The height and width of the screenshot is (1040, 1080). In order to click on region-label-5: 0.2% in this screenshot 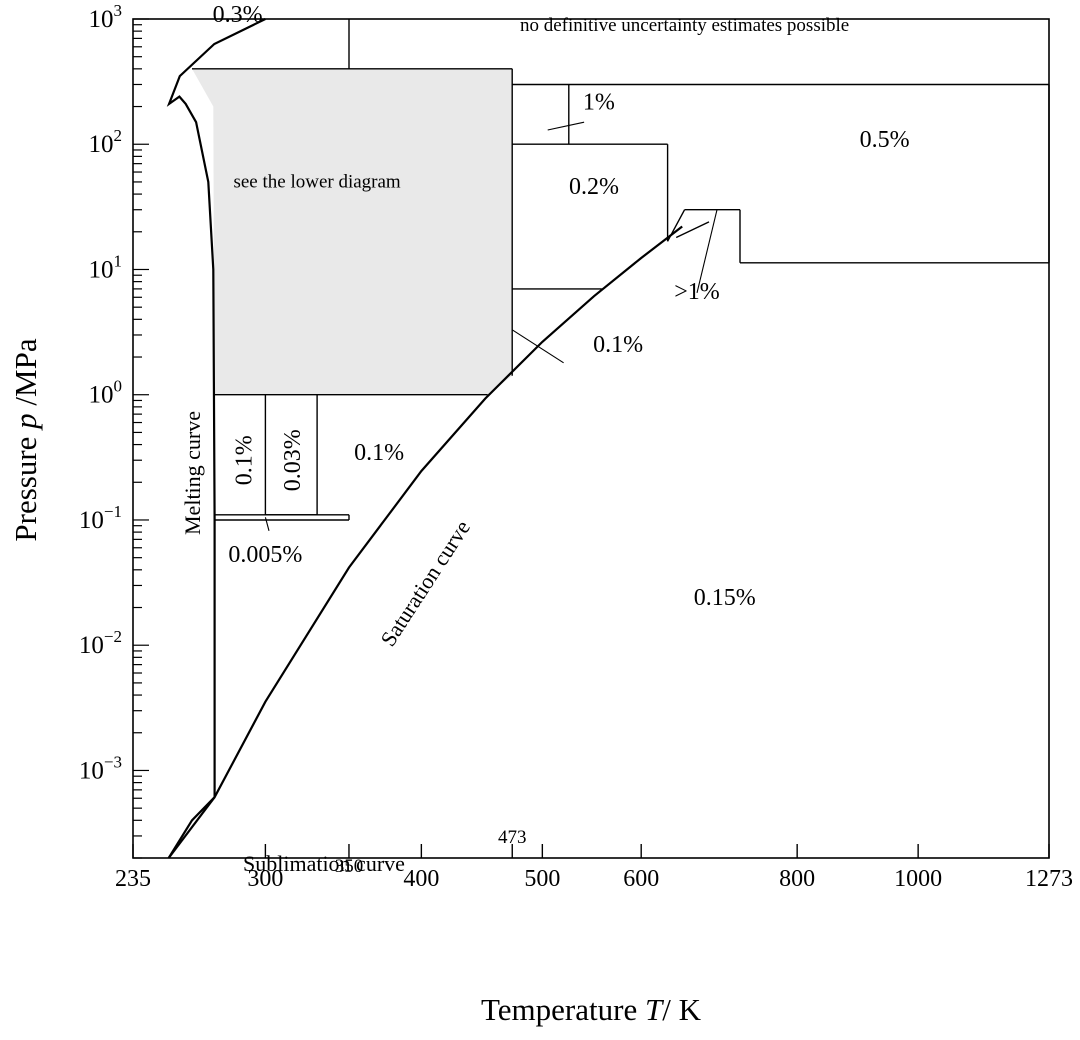, I will do `click(594, 187)`.